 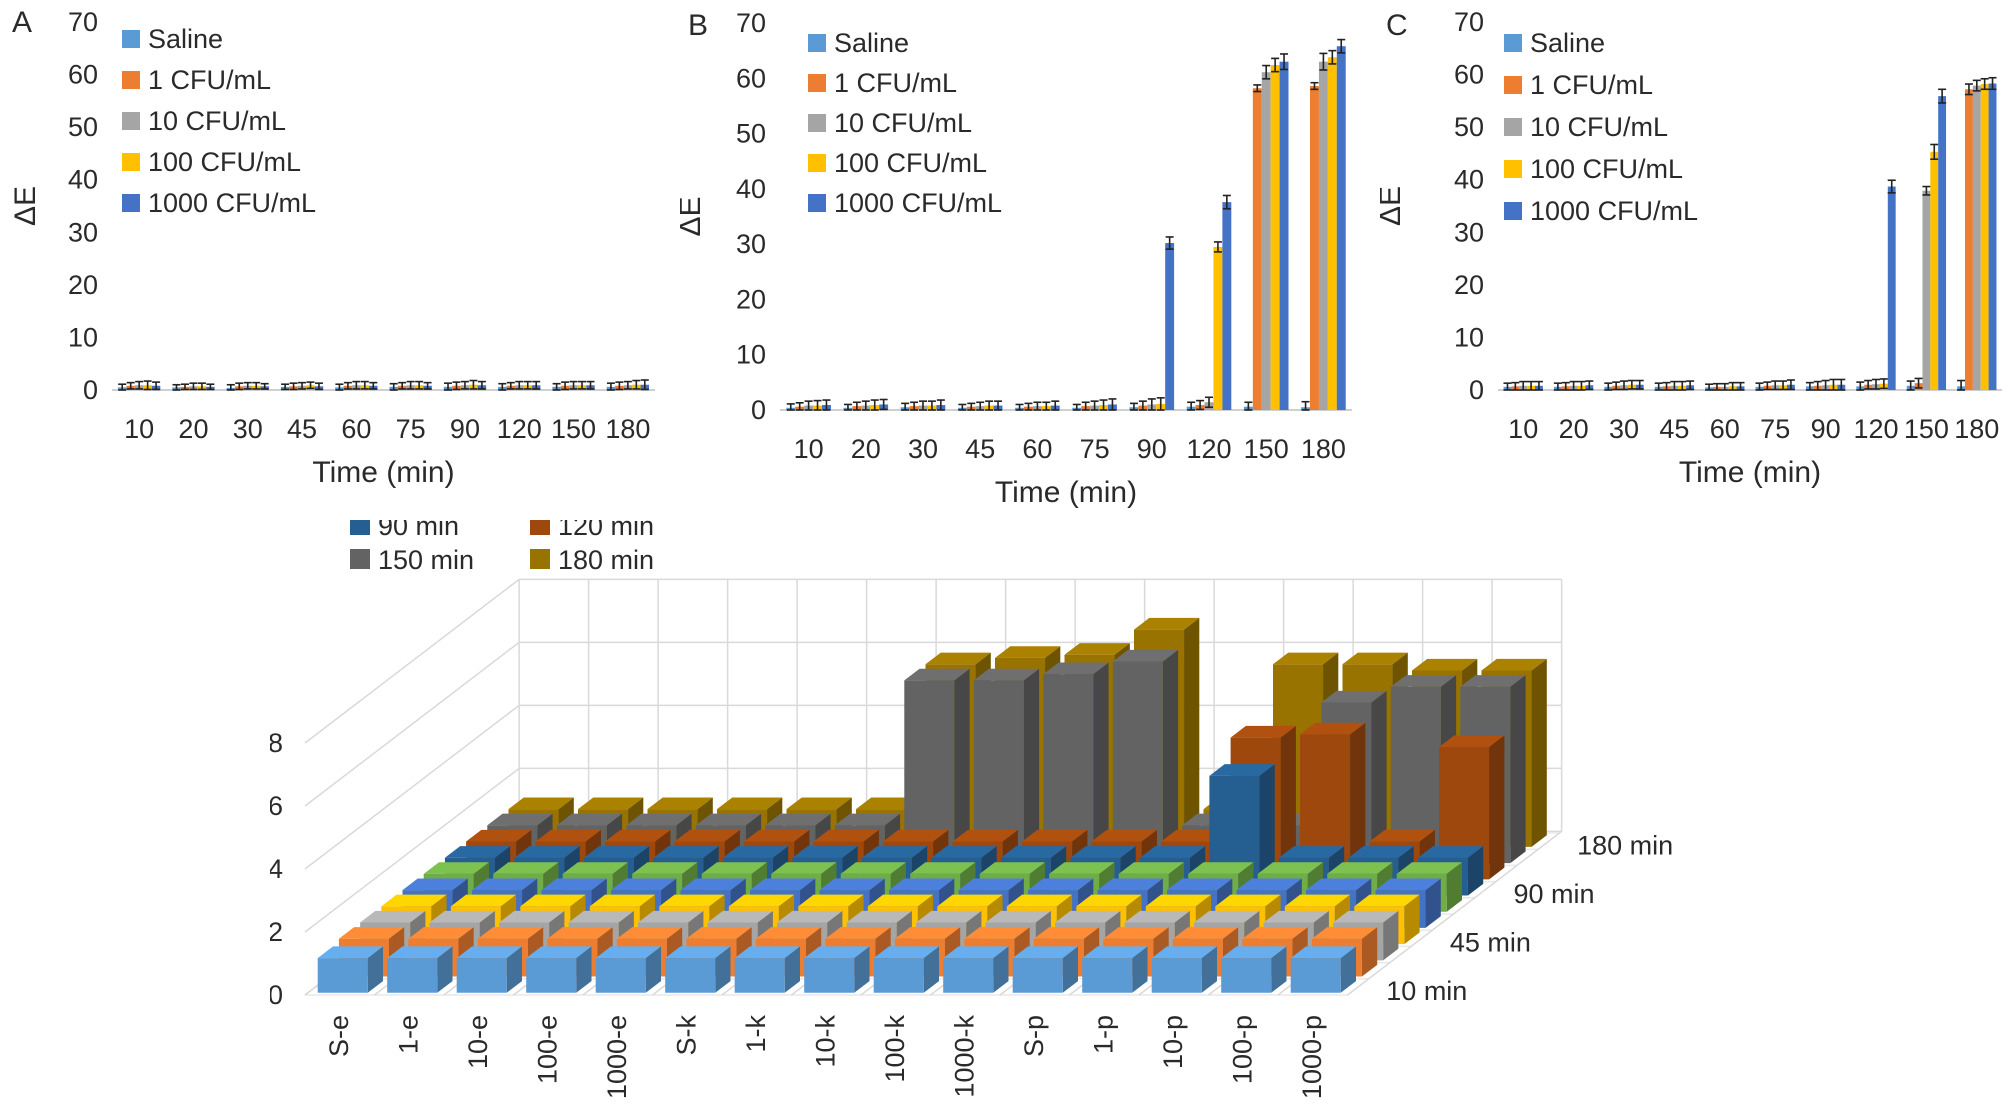 I want to click on legend-label: Saline, so click(x=185, y=39).